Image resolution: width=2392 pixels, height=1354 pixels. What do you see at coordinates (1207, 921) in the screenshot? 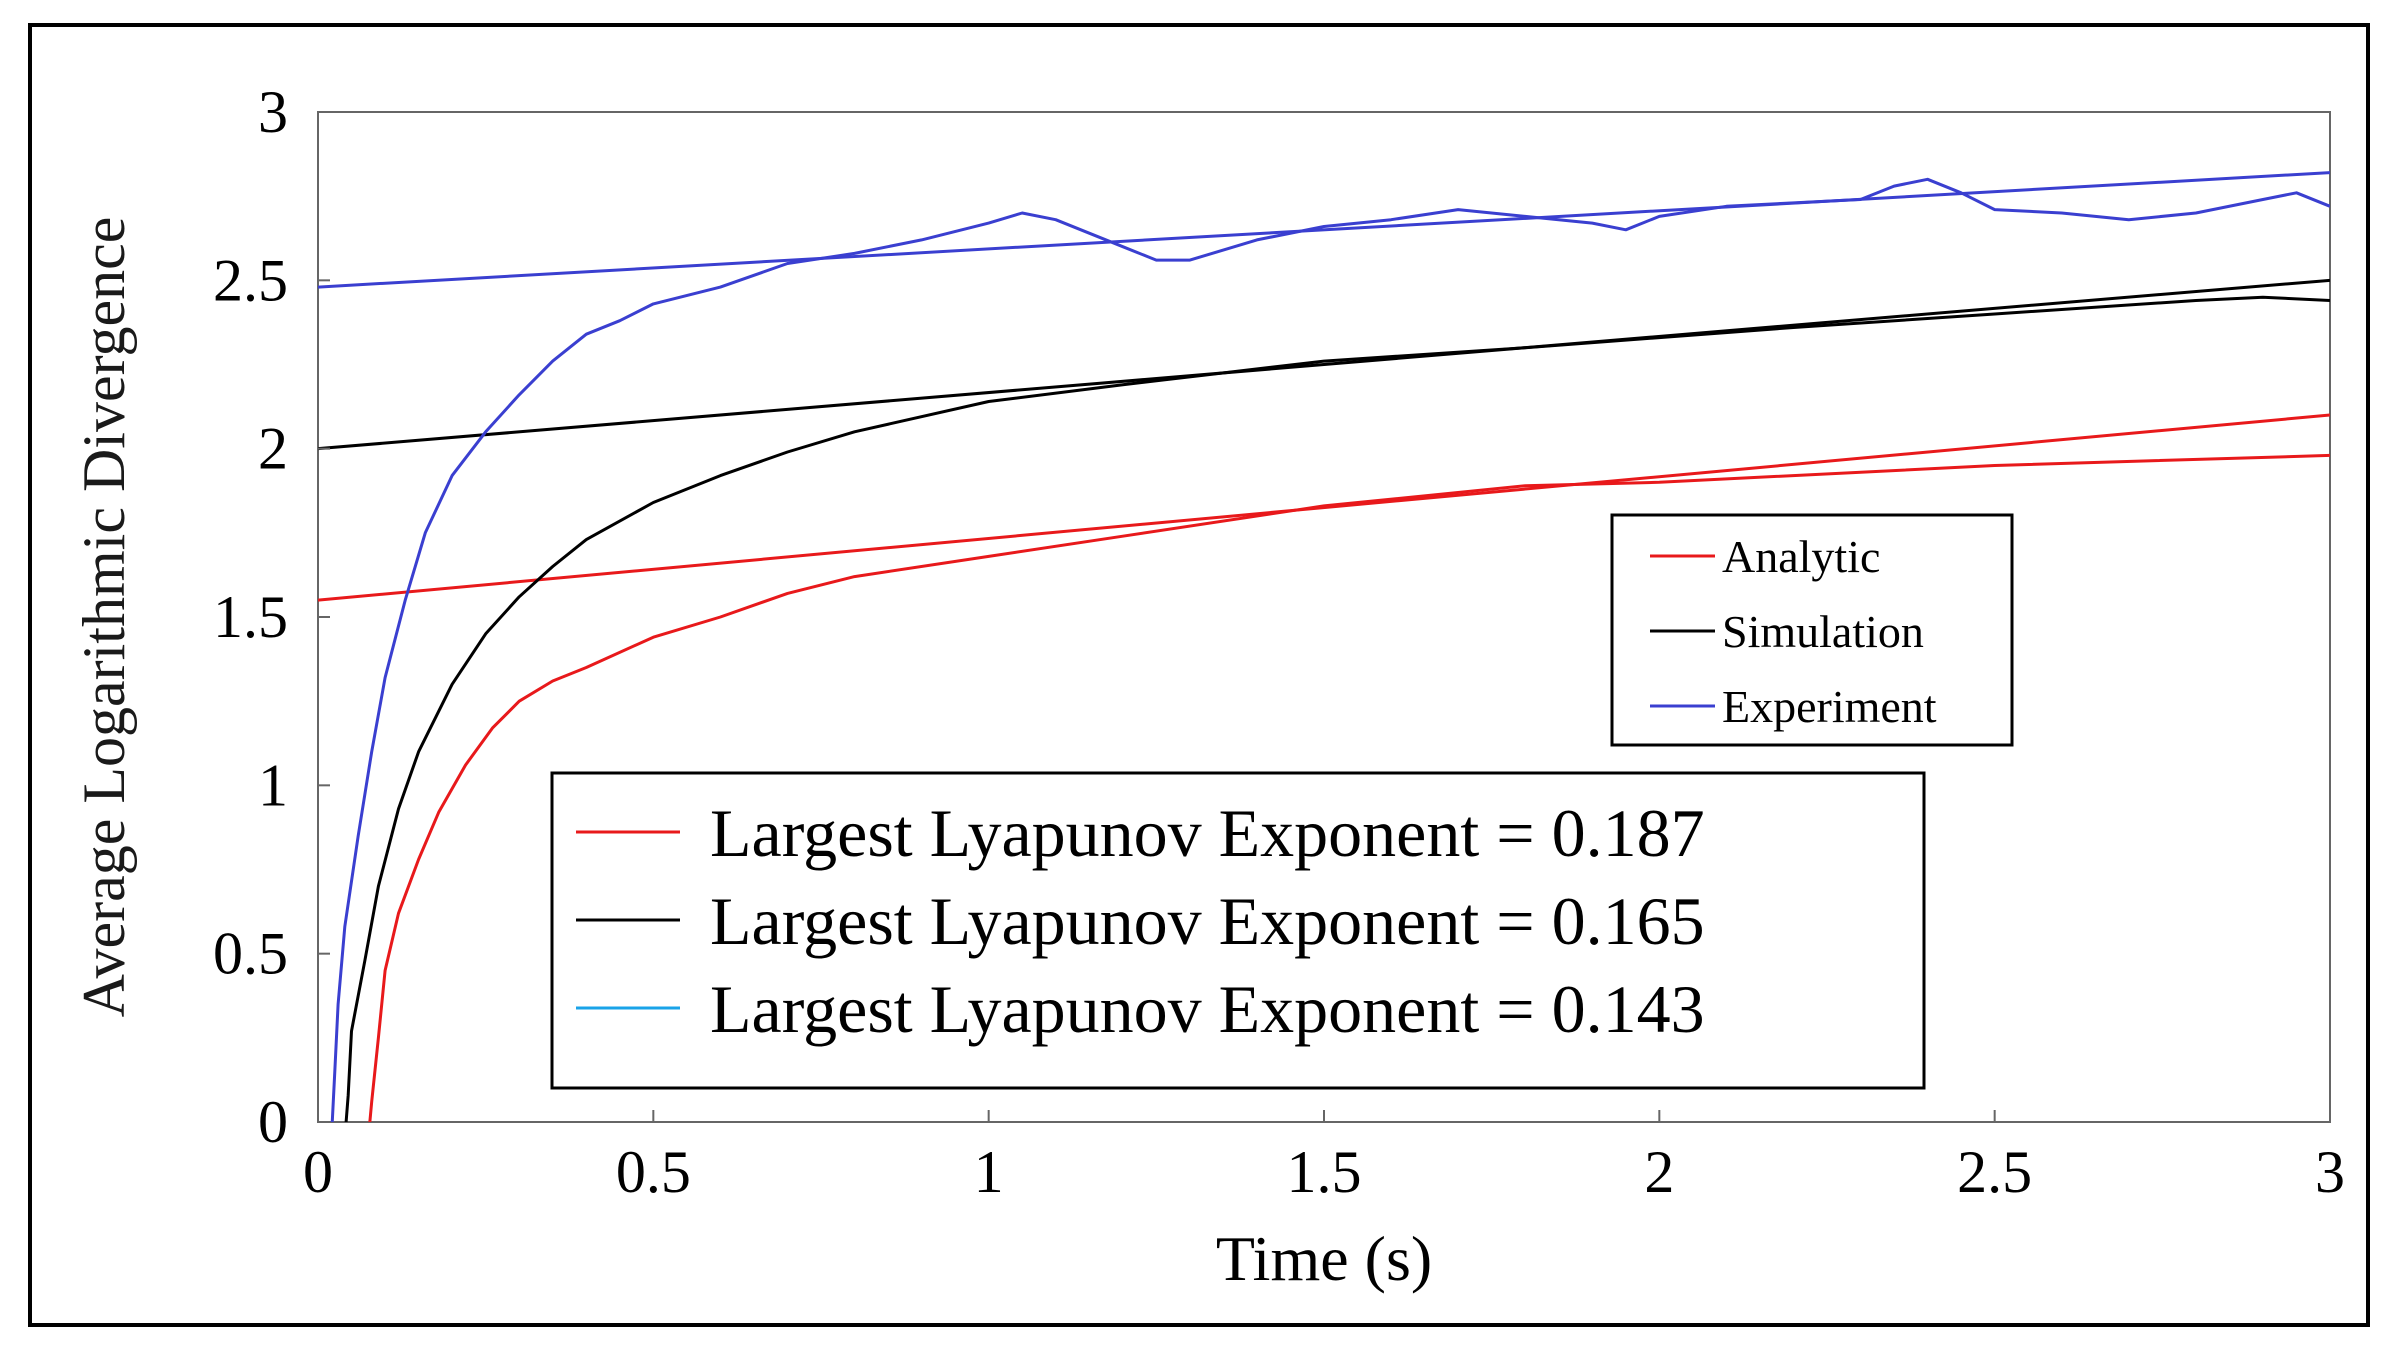
I see `exponent-legend-label: Largest Lyapunov Exponent = 0.165` at bounding box center [1207, 921].